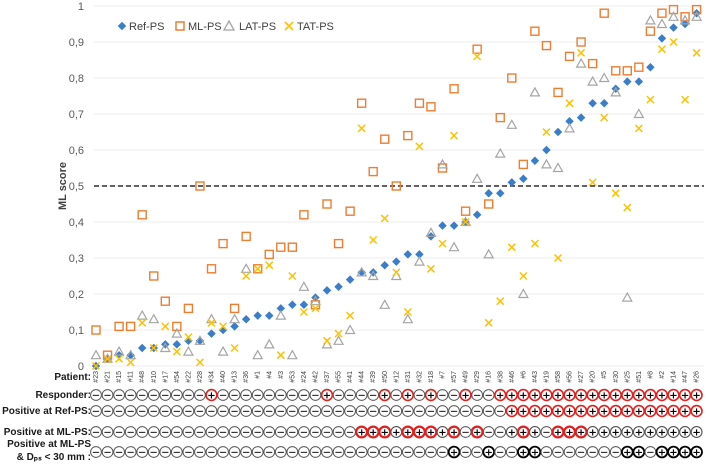 The height and width of the screenshot is (466, 708). What do you see at coordinates (431, 377) in the screenshot?
I see `patient-tick-label: #18` at bounding box center [431, 377].